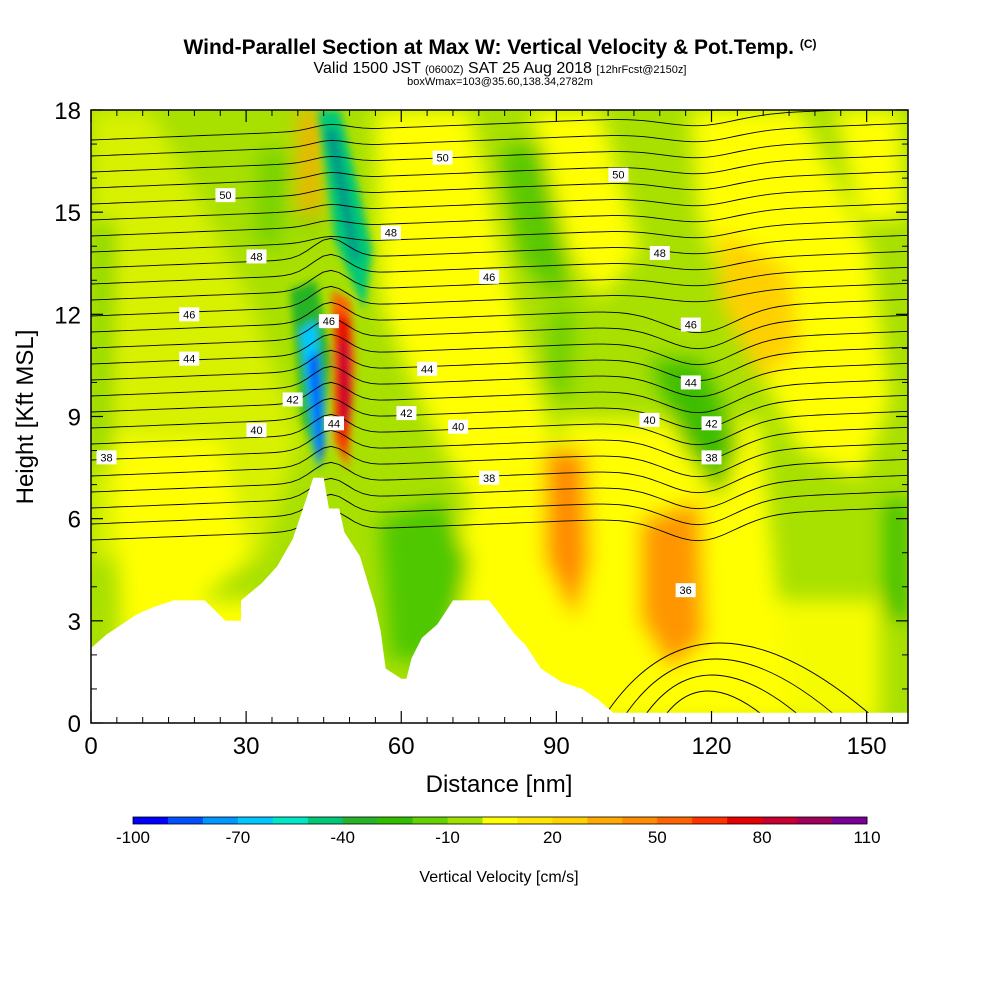  I want to click on copyright-mark: (C), so click(808, 44).